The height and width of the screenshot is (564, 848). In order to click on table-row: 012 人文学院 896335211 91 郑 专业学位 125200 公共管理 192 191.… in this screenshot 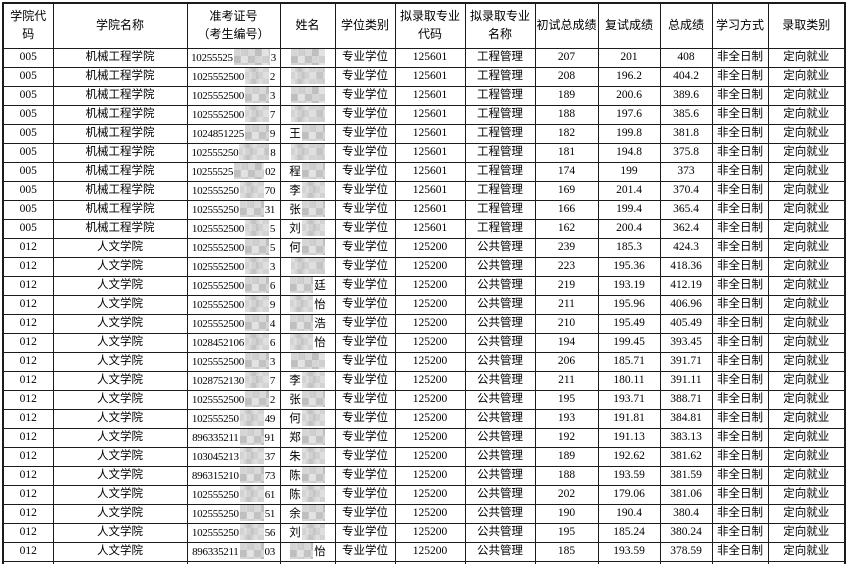, I will do `click(424, 437)`.